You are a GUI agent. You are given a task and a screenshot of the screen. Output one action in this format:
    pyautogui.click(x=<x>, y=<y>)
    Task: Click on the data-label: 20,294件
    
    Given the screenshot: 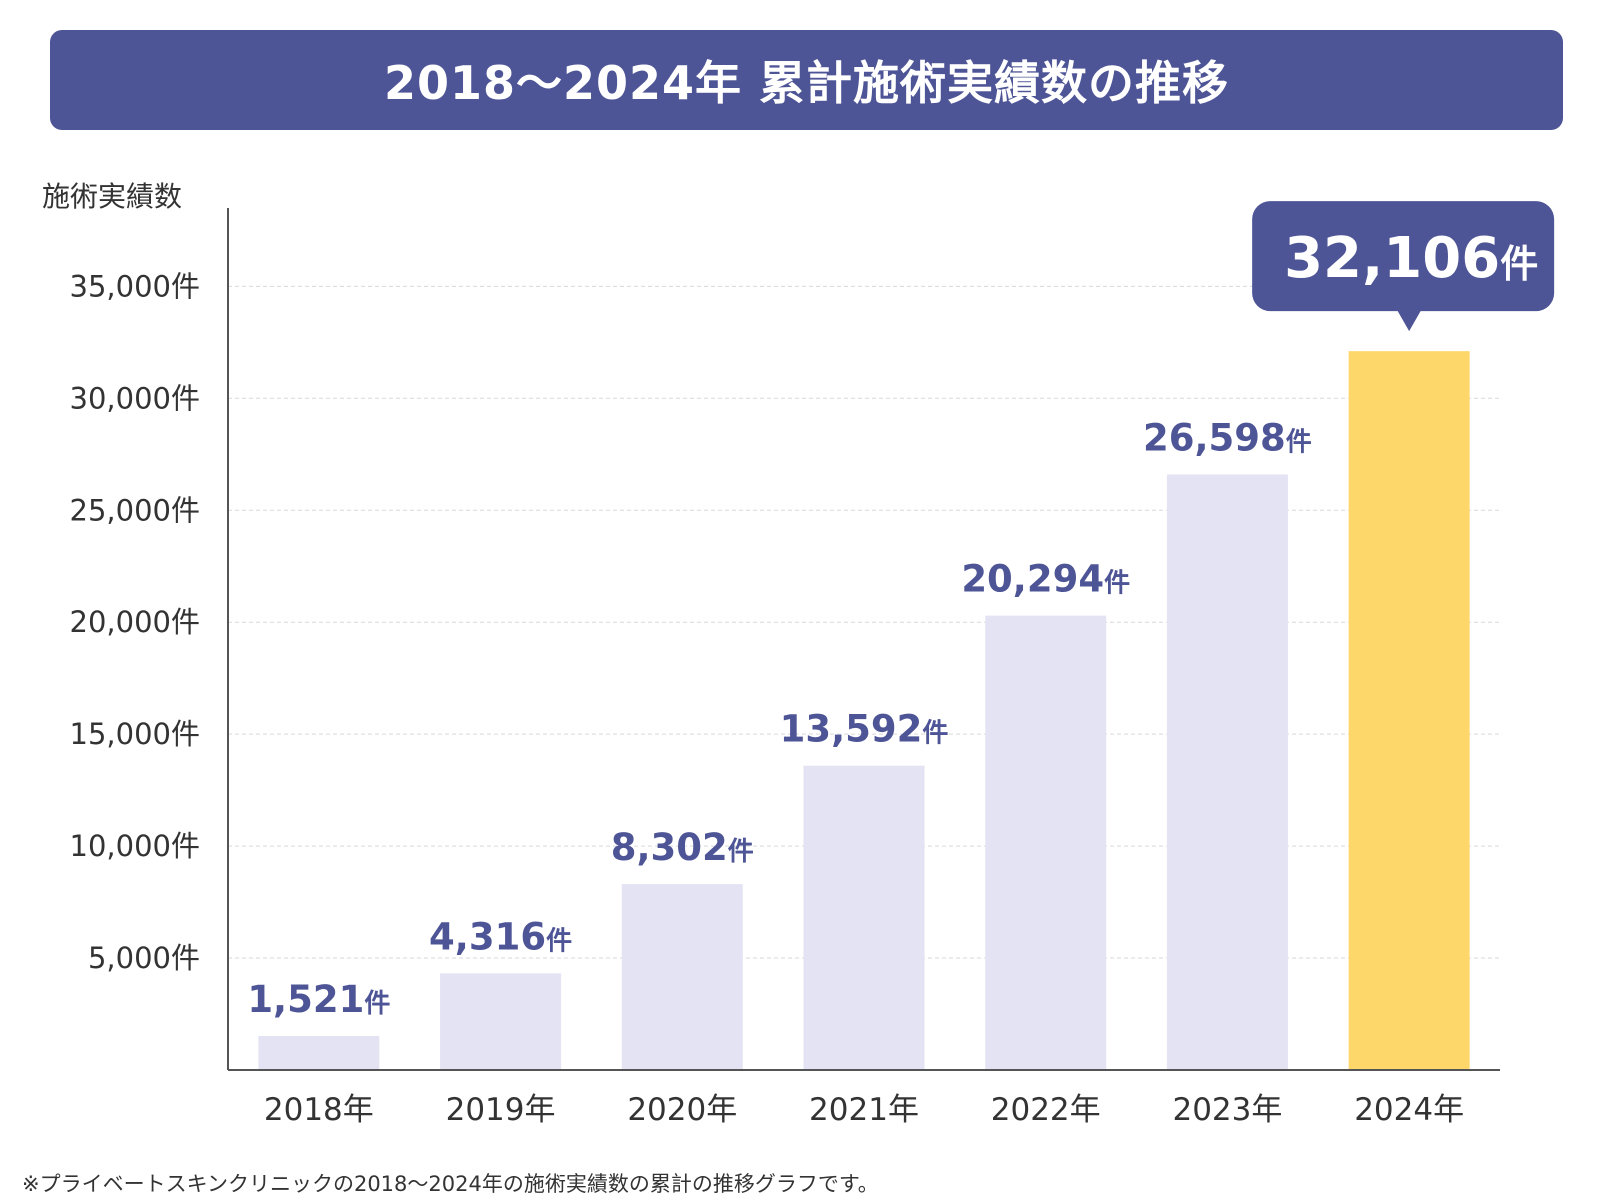 What is the action you would take?
    pyautogui.click(x=1045, y=579)
    